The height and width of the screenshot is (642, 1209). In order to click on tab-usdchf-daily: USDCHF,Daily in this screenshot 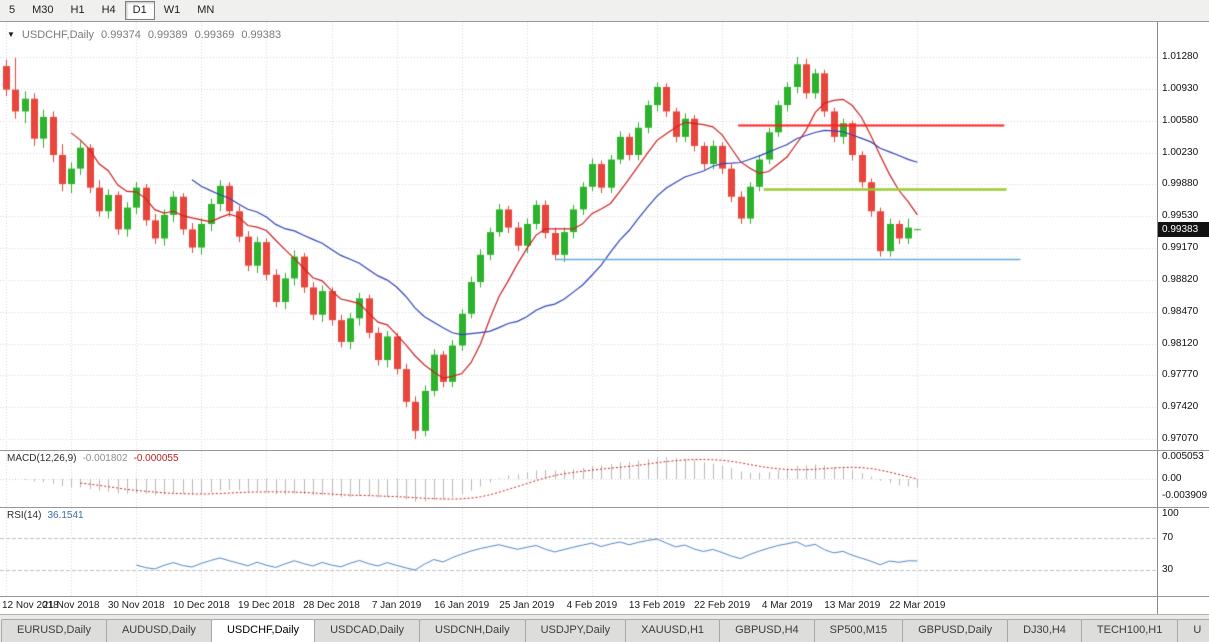, I will do `click(263, 630)`.